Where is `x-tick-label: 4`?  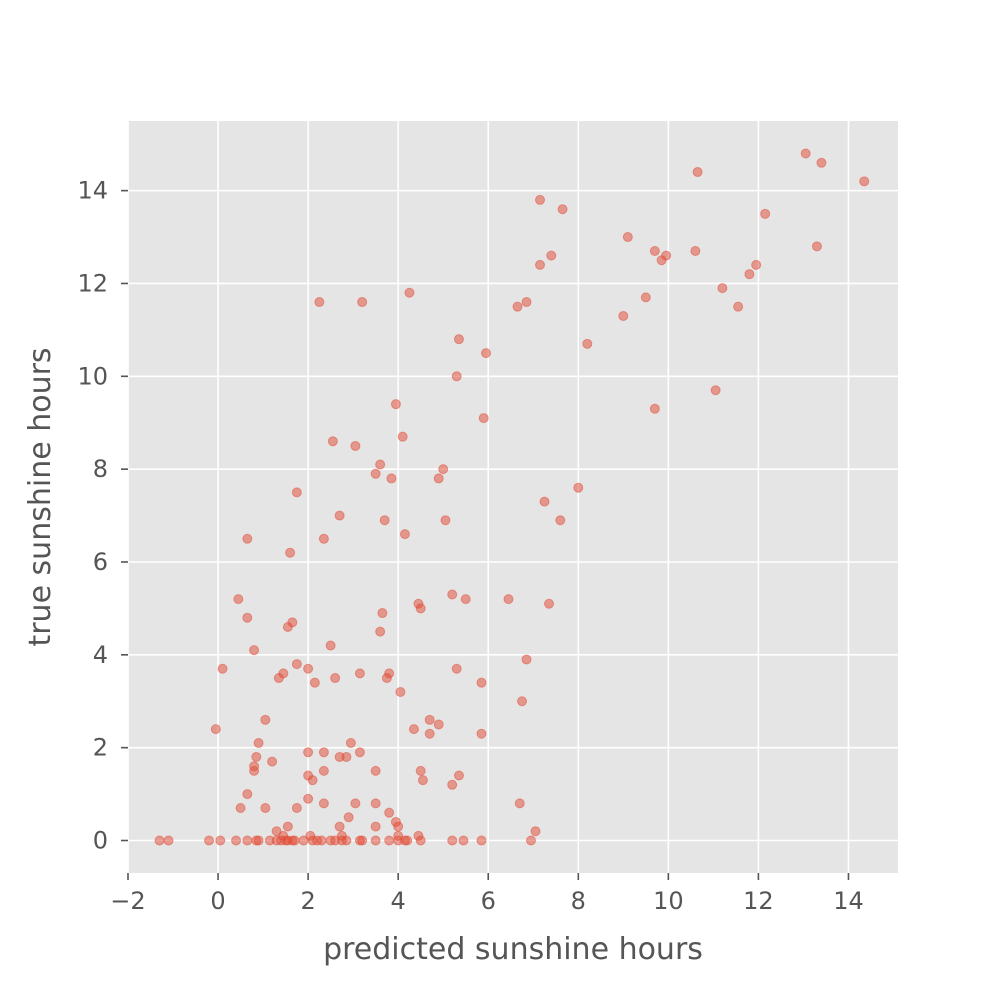
x-tick-label: 4 is located at coordinates (398, 901).